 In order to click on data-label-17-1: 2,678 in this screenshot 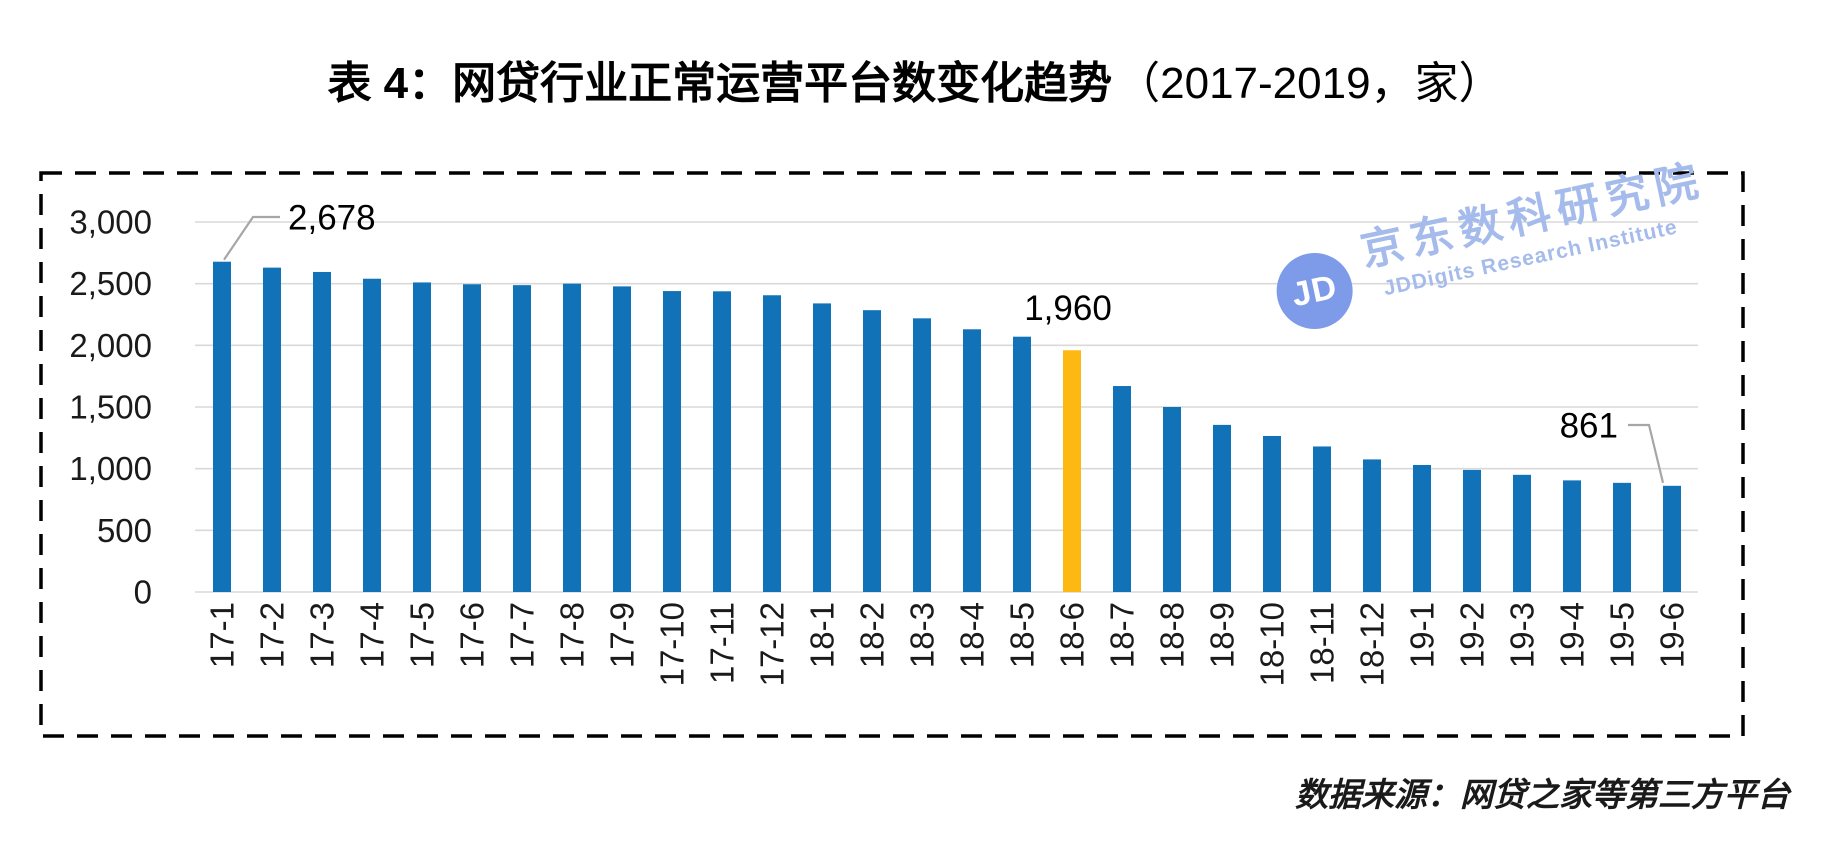, I will do `click(332, 217)`.